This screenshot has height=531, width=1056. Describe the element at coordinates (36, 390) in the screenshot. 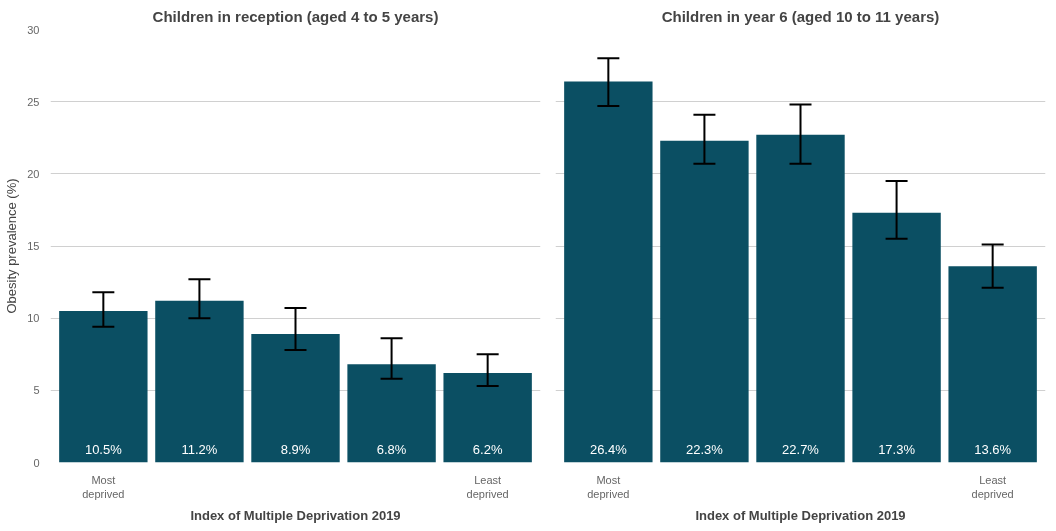

I see `y-tick-label: 5` at that location.